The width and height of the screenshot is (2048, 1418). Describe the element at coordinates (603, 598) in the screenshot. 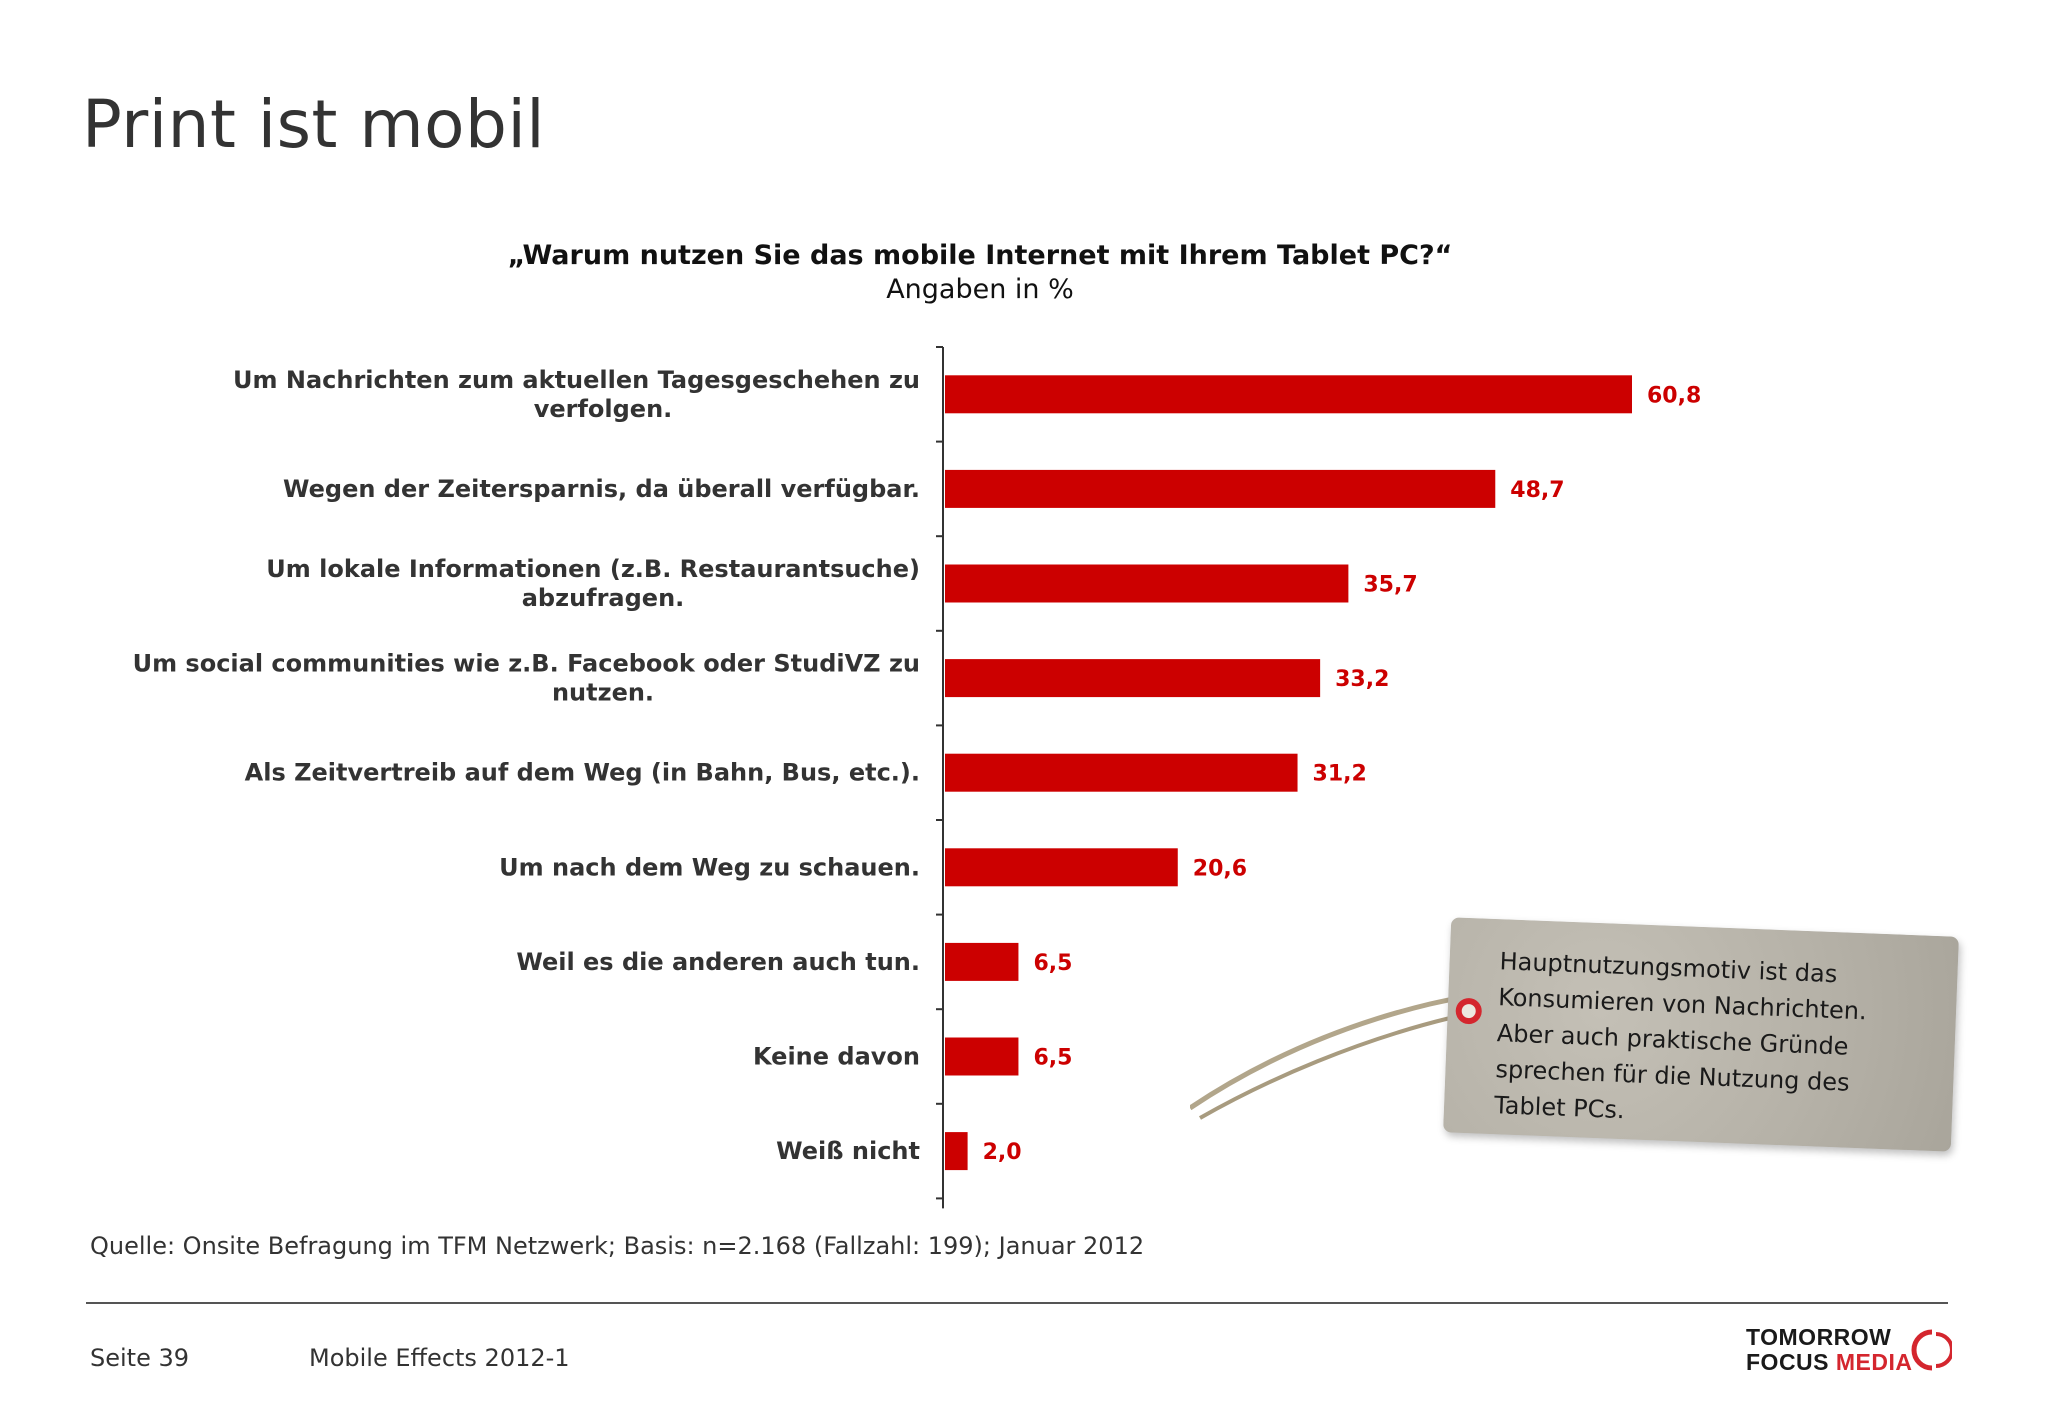

I see `category-label: abzufragen.` at that location.